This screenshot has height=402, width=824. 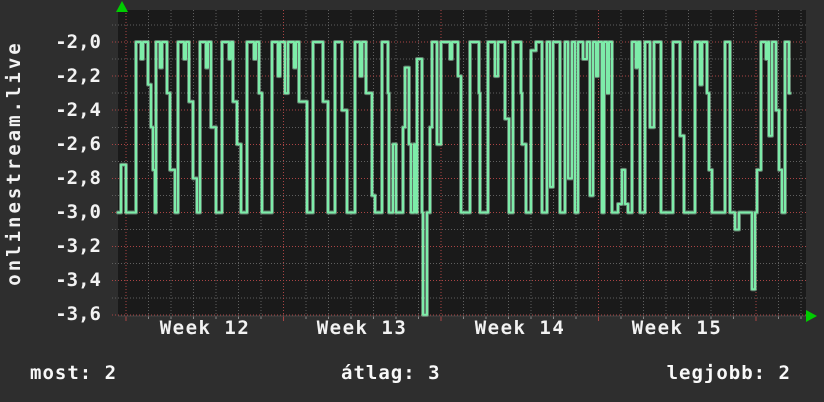 What do you see at coordinates (78, 212) in the screenshot?
I see `y-tick-label: -3,0` at bounding box center [78, 212].